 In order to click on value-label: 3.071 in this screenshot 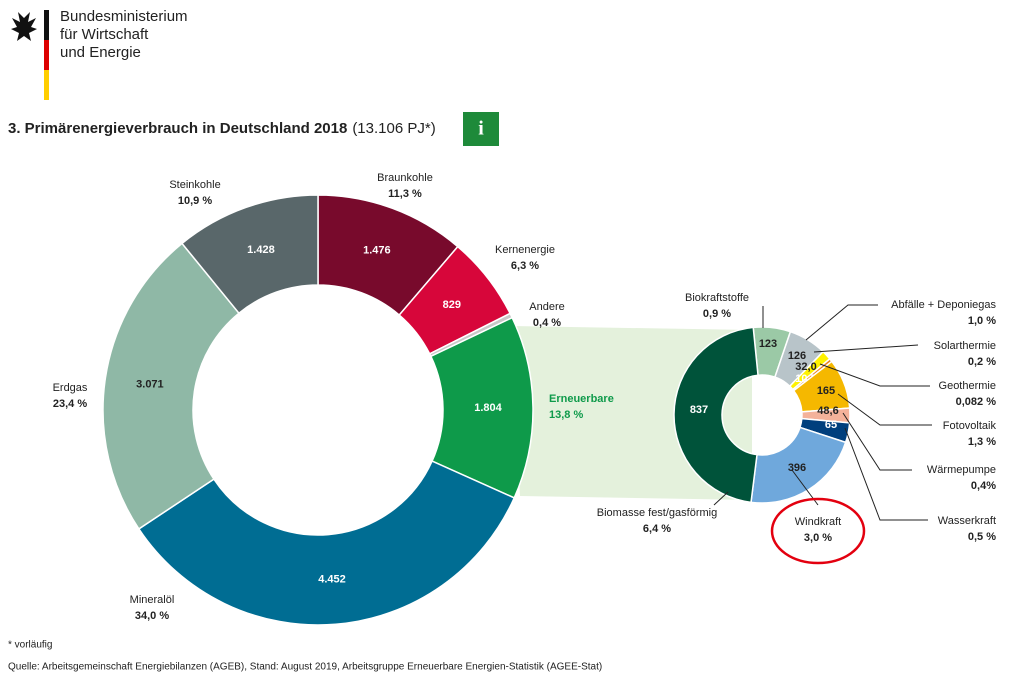, I will do `click(150, 384)`.